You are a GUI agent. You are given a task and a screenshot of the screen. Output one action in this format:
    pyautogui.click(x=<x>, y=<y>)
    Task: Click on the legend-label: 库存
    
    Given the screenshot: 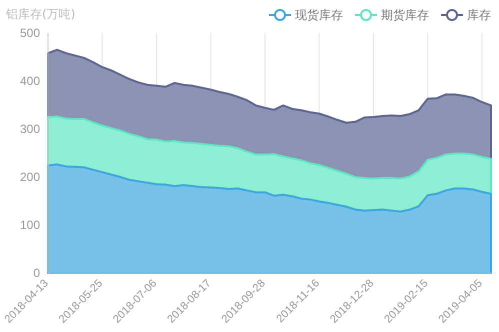 What is the action you would take?
    pyautogui.click(x=479, y=15)
    